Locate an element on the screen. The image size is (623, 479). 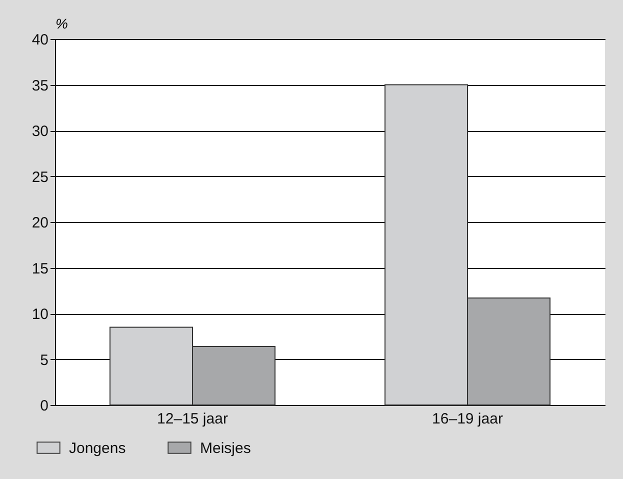
y-tick-label: 15 is located at coordinates (40, 269).